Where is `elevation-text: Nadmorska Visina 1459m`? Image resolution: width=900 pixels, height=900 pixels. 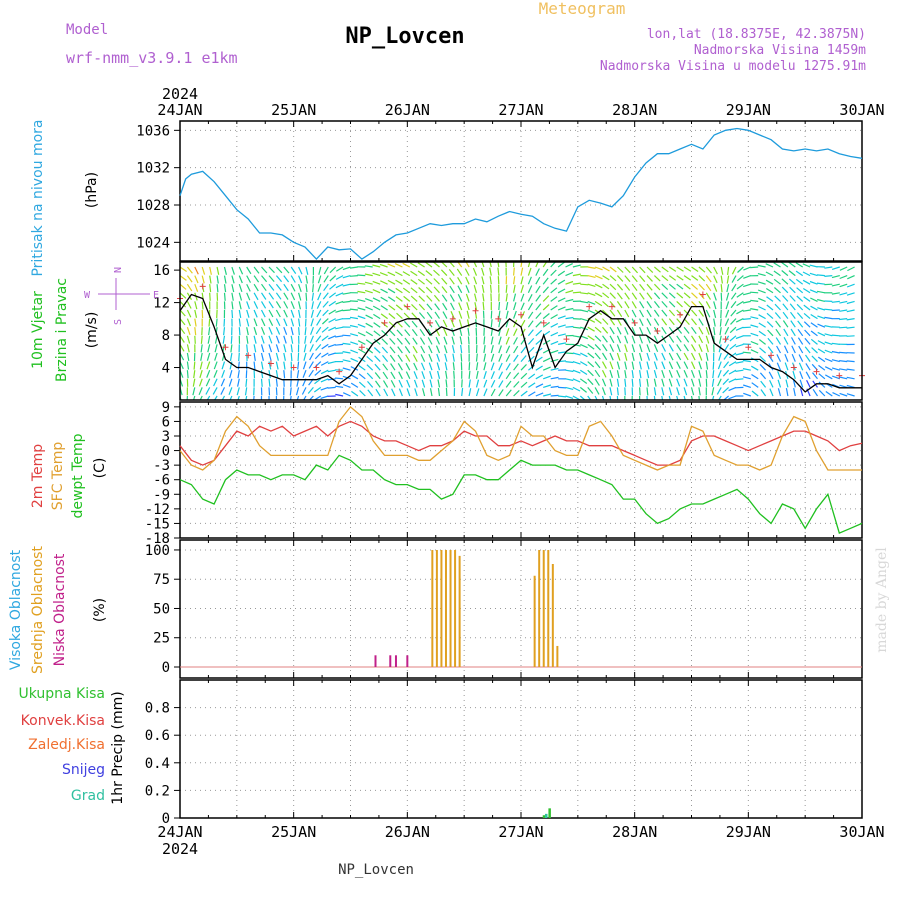 elevation-text: Nadmorska Visina 1459m is located at coordinates (780, 50).